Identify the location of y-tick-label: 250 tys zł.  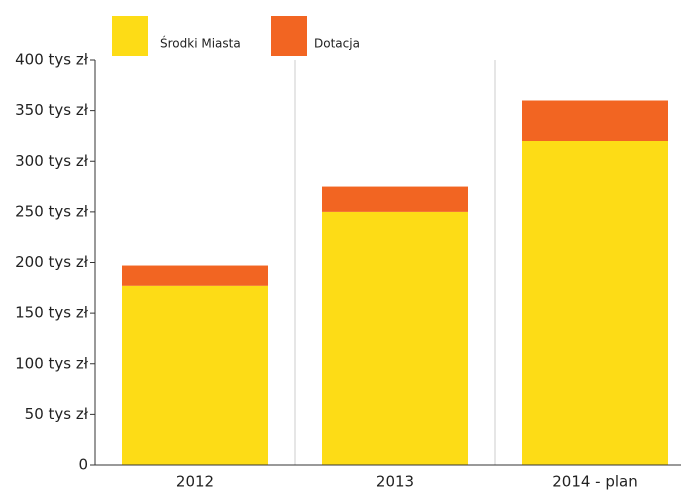
(52, 211).